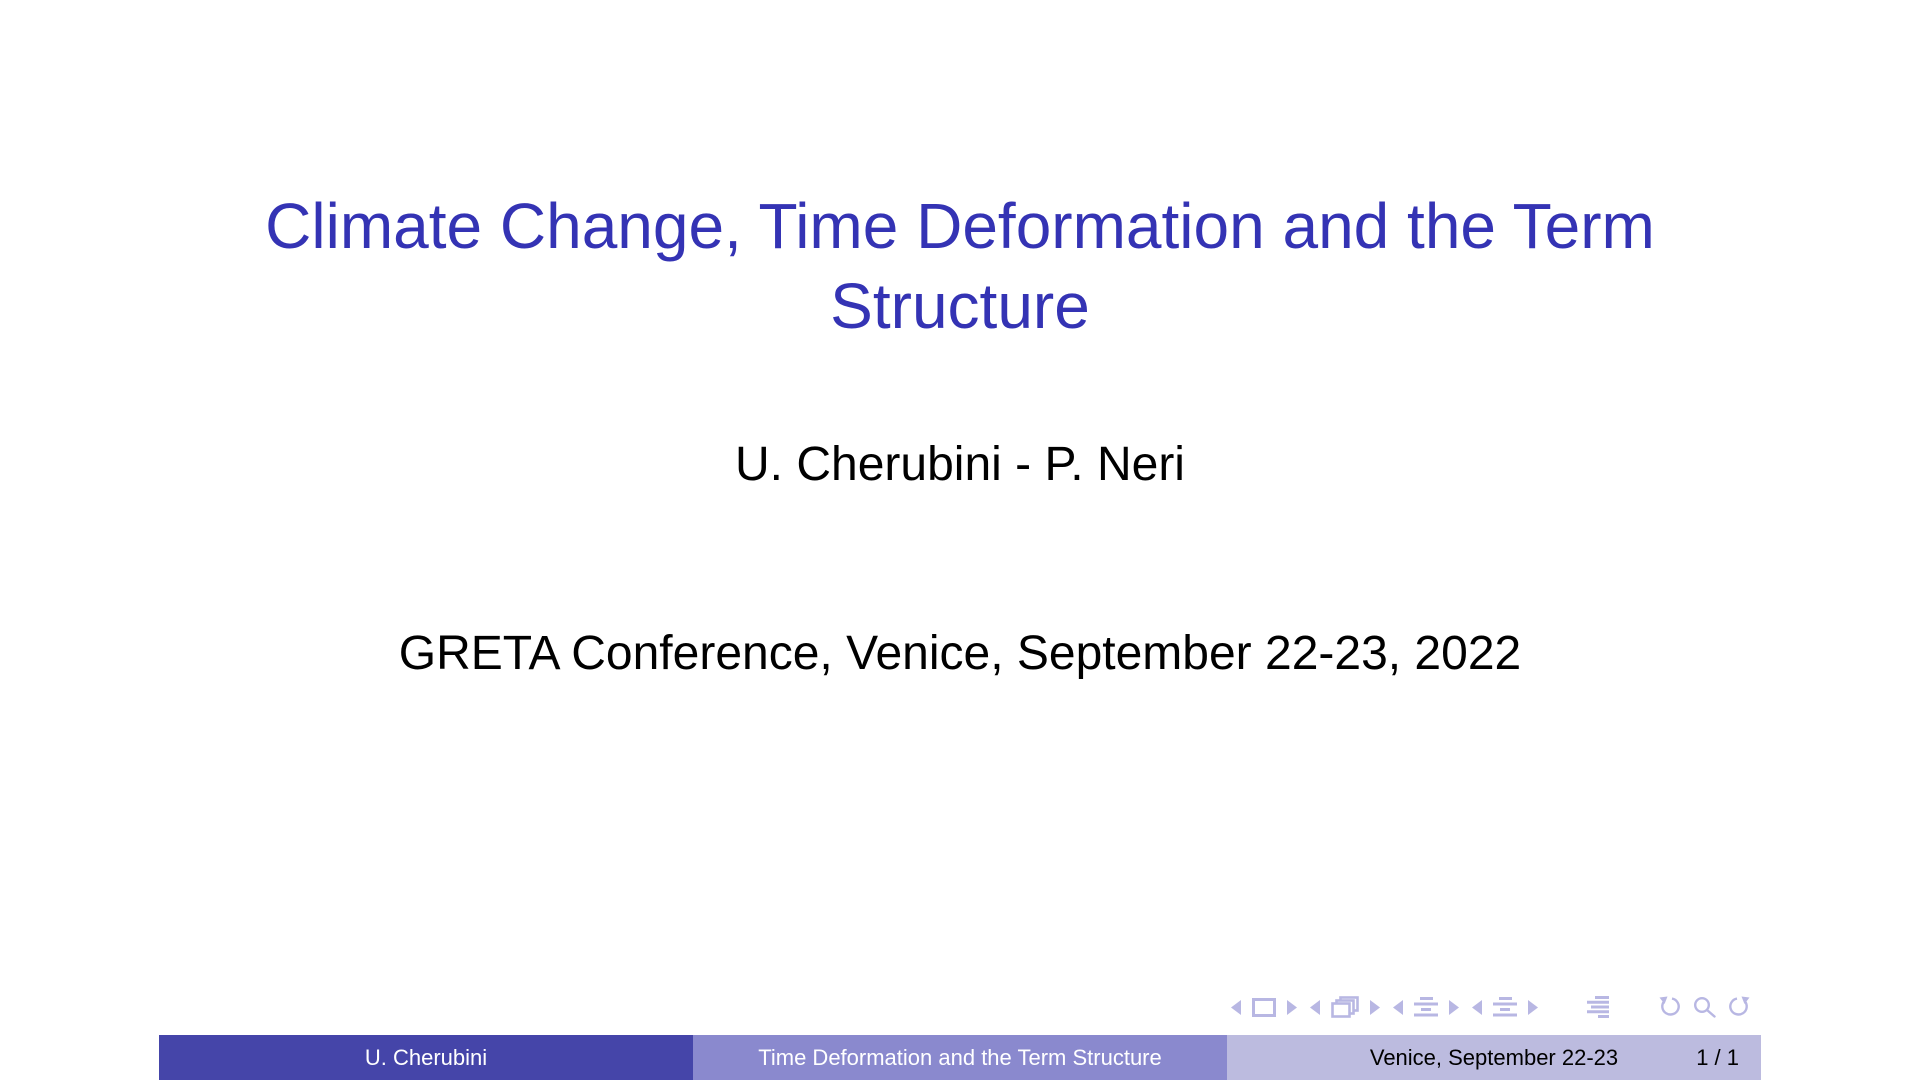 The width and height of the screenshot is (1920, 1080). I want to click on slide-icon, so click(1264, 1007).